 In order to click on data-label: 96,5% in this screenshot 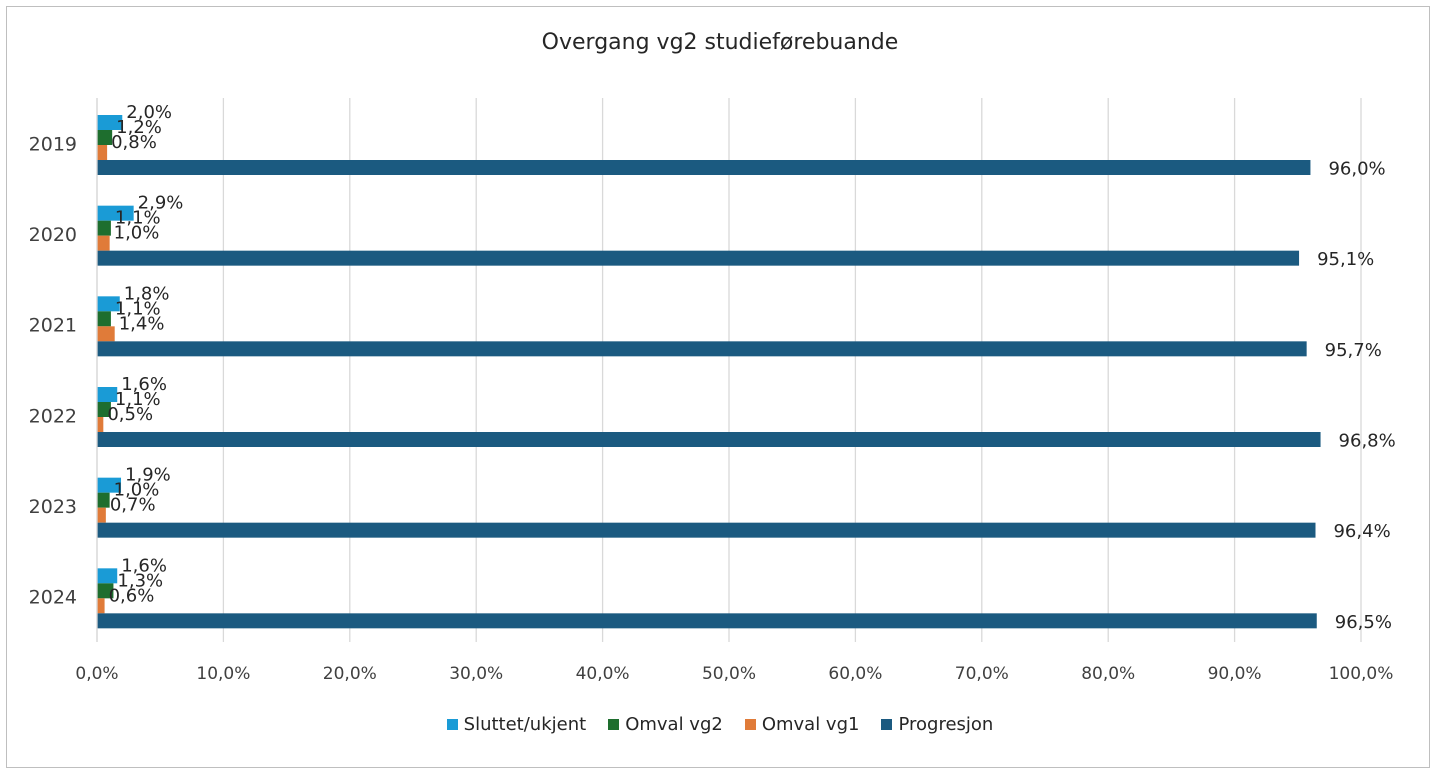, I will do `click(1363, 622)`.